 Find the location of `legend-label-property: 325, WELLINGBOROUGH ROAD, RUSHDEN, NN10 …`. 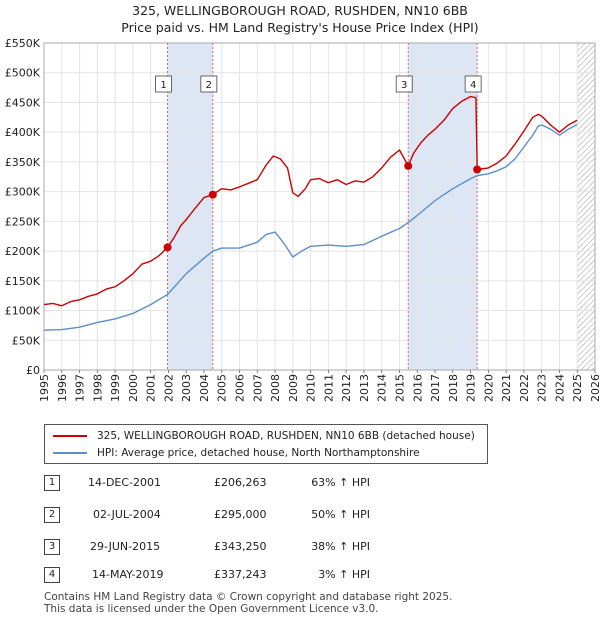

legend-label-property: 325, WELLINGBOROUGH ROAD, RUSHDEN, NN10 … is located at coordinates (286, 436).